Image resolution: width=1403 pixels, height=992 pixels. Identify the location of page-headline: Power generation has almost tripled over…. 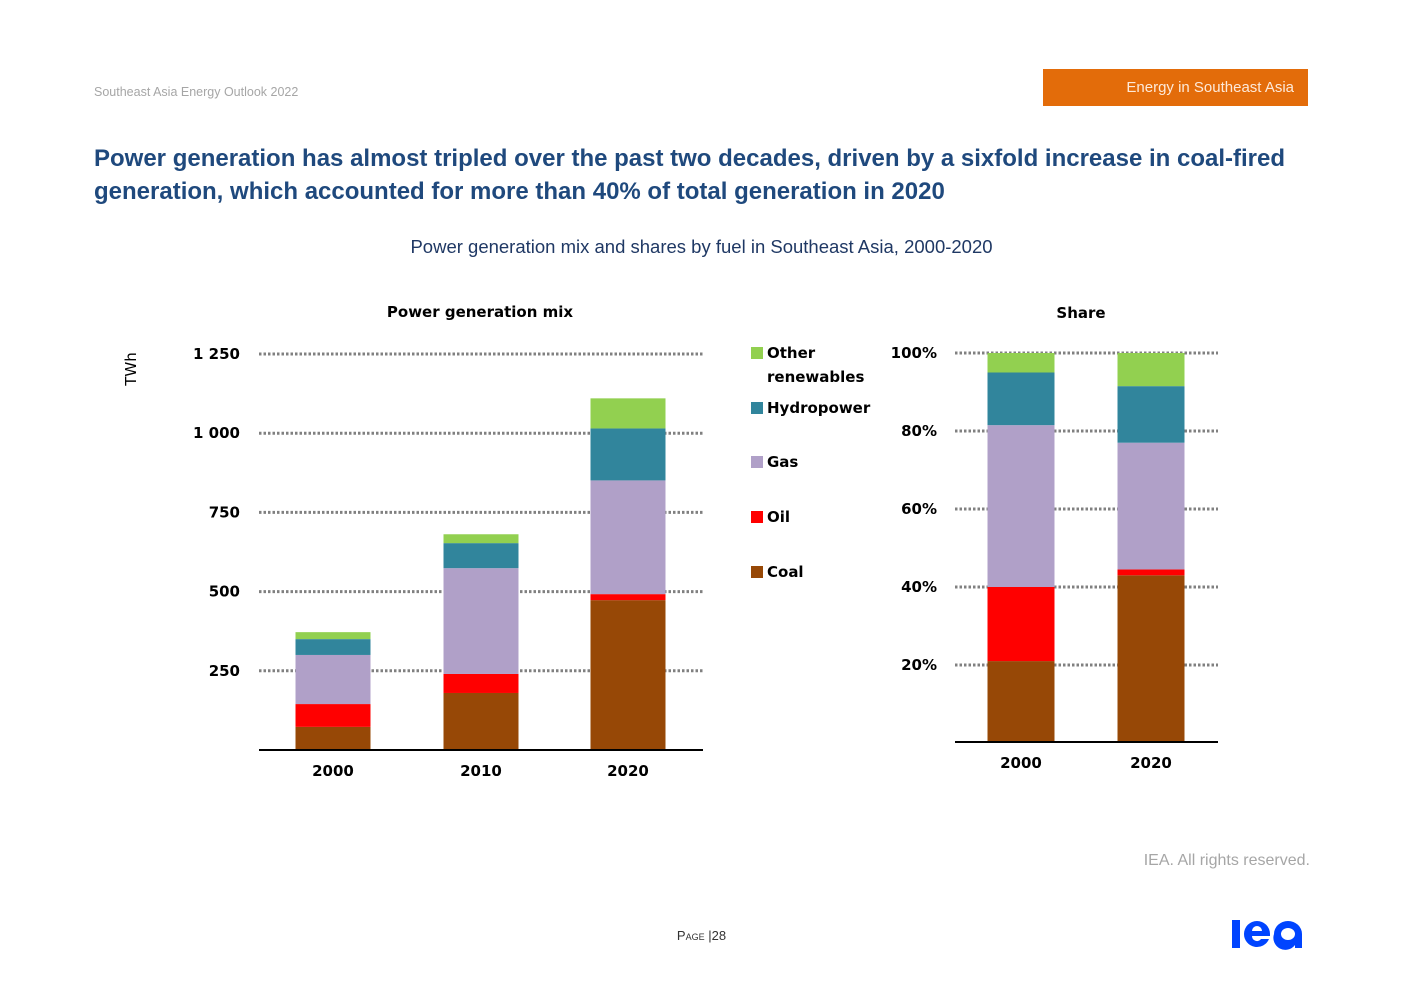
(690, 175).